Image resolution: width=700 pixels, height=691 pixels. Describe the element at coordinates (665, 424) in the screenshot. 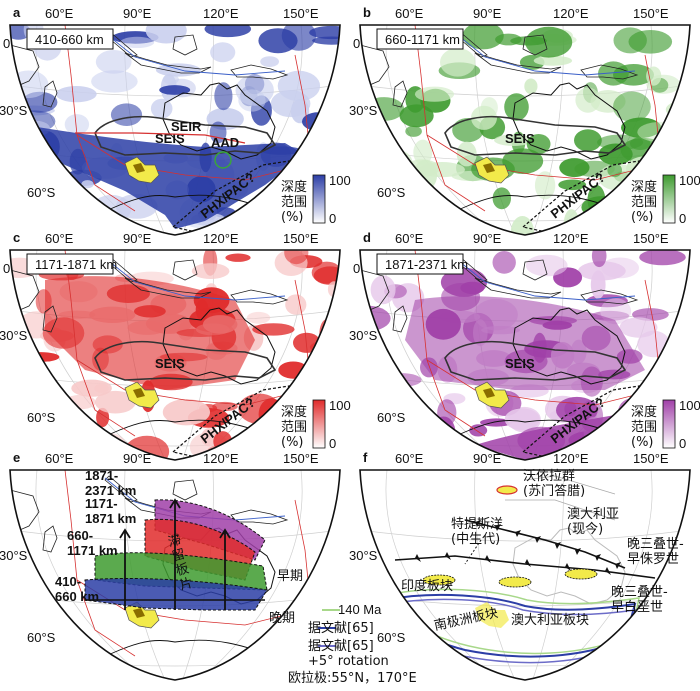

I see `colorbar: 100 0 深度范围(%)` at that location.